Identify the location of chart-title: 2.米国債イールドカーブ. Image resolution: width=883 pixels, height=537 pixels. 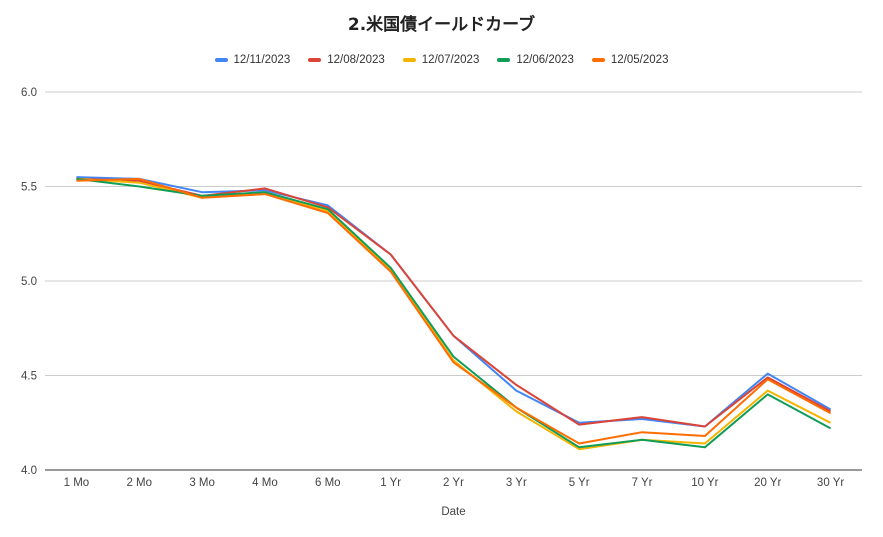
(441, 25).